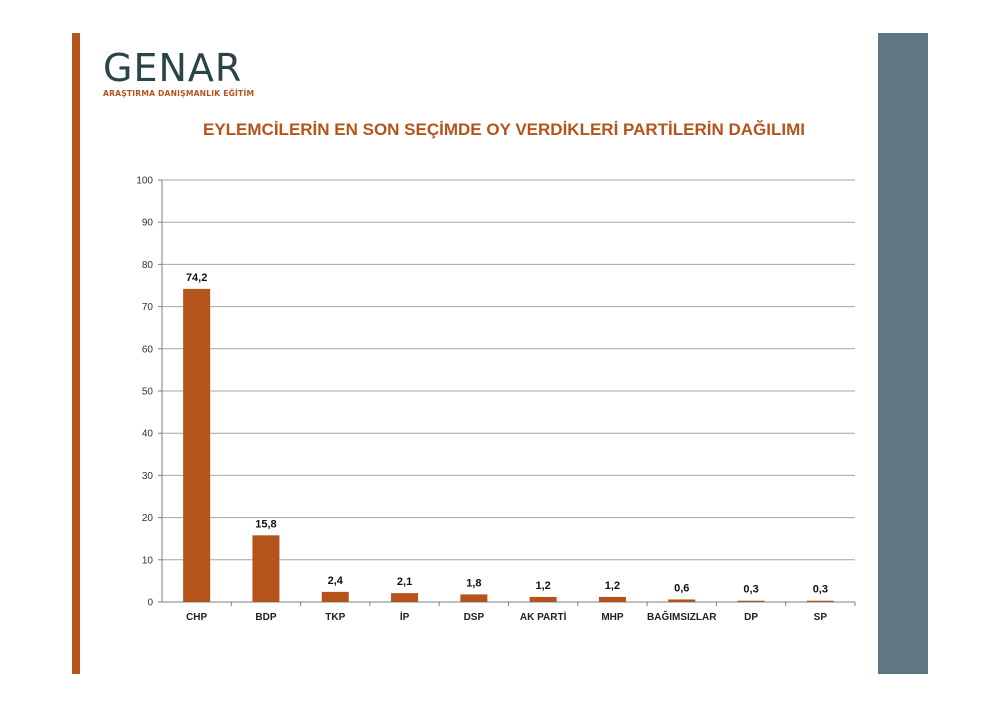 Image resolution: width=1000 pixels, height=707 pixels. Describe the element at coordinates (336, 581) in the screenshot. I see `data-label: 2,4` at that location.